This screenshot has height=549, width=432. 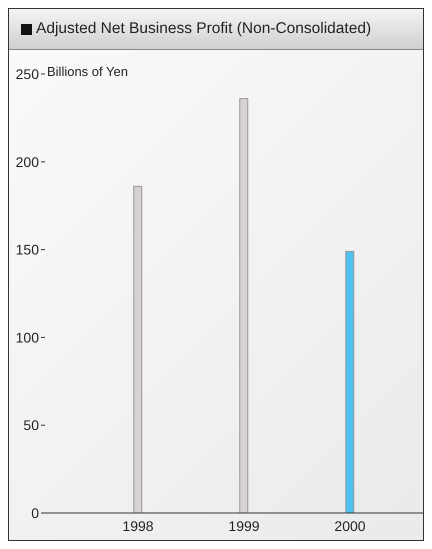 What do you see at coordinates (204, 29) in the screenshot?
I see `chart-title: Adjusted Net Business Profit (Non-Consolidated)` at bounding box center [204, 29].